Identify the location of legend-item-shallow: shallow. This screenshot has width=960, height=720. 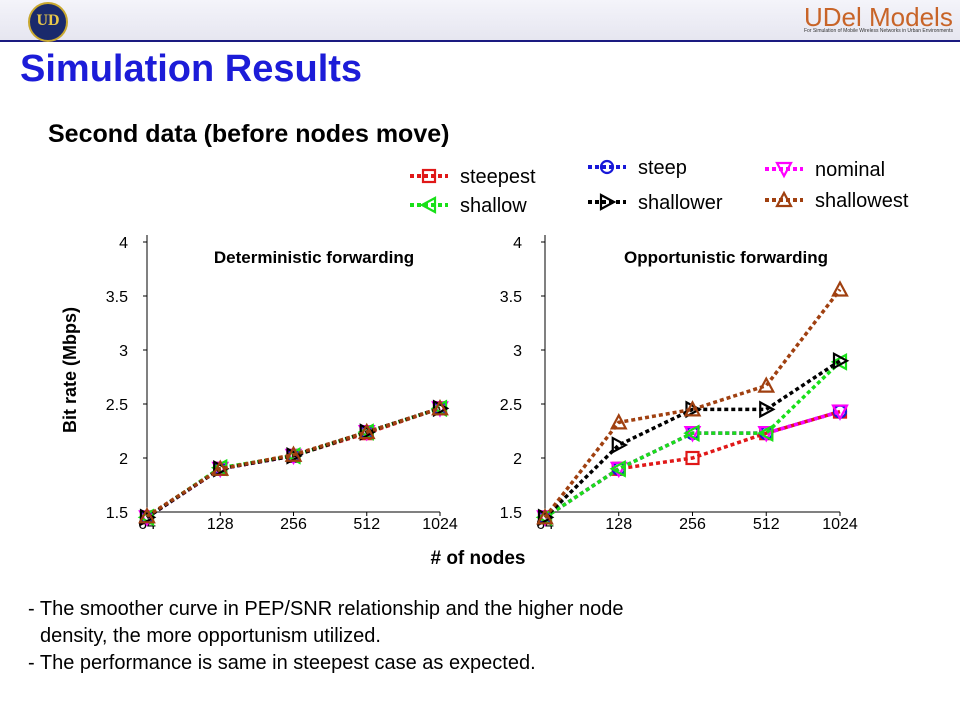
(468, 206).